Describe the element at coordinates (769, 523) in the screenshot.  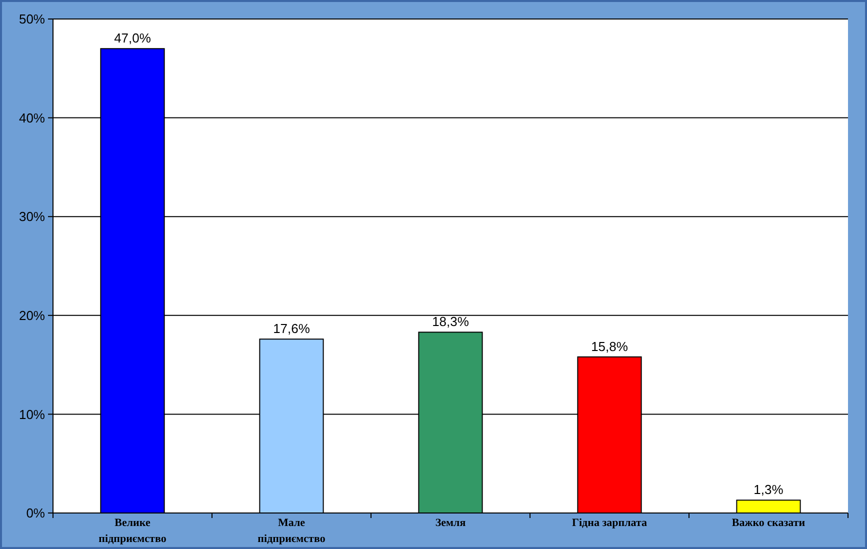
I see `x-tick-label: Важко сказати` at that location.